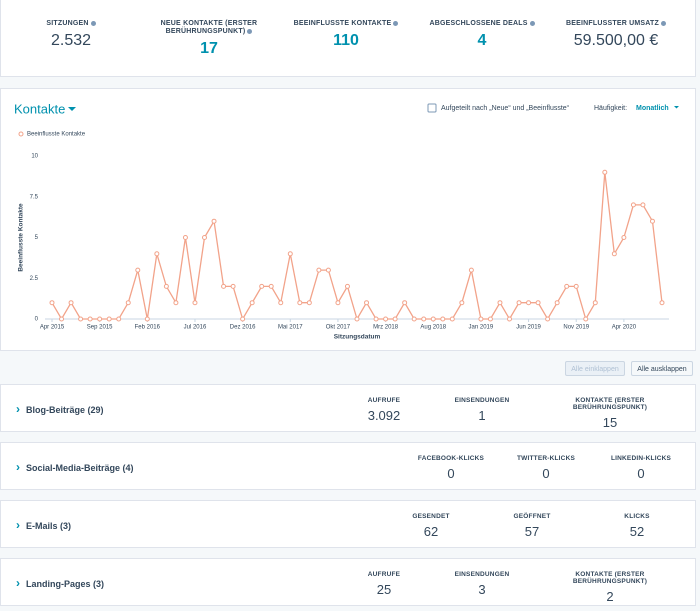  I want to click on kpi-label: BEEINFLUSSTER UMSATZ, so click(616, 24).